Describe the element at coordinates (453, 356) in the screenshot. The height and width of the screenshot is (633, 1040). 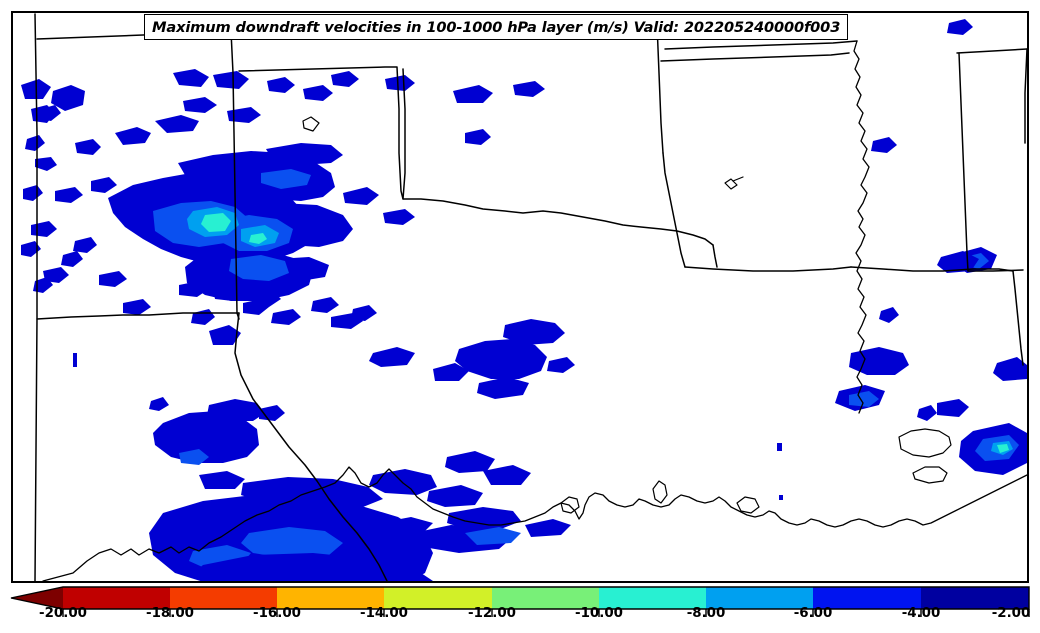
I see `central-texas-cells` at that location.